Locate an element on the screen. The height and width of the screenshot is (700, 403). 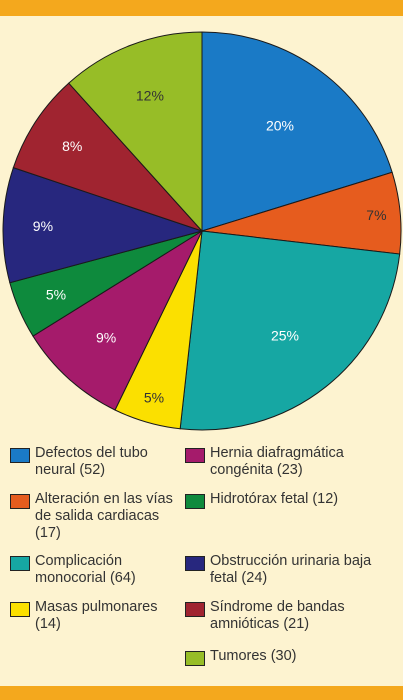
legend-label: de salida cardiacas is located at coordinates (97, 516).